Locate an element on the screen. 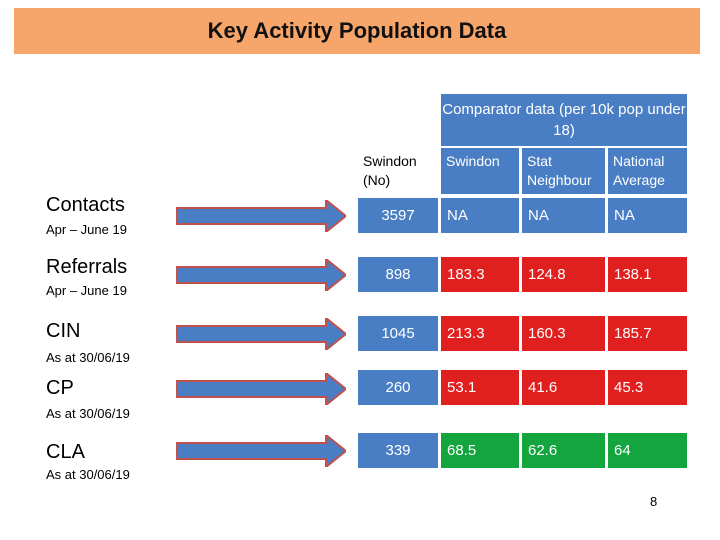  cell-cin-swindon-no: 1045 is located at coordinates (398, 333).